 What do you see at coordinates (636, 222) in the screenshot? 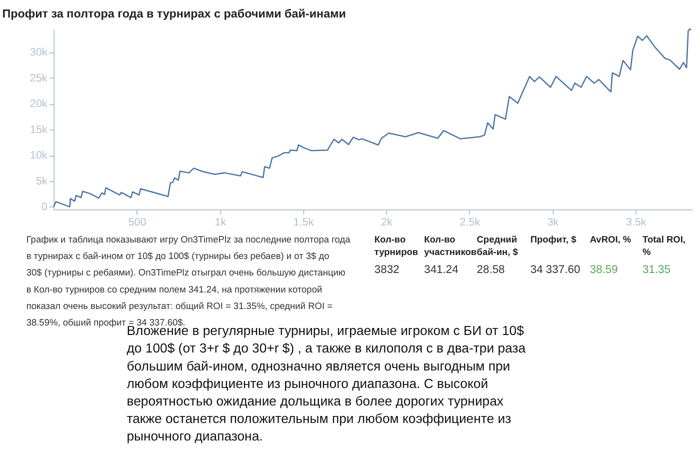
I see `x-tick-label: 3.5k` at bounding box center [636, 222].